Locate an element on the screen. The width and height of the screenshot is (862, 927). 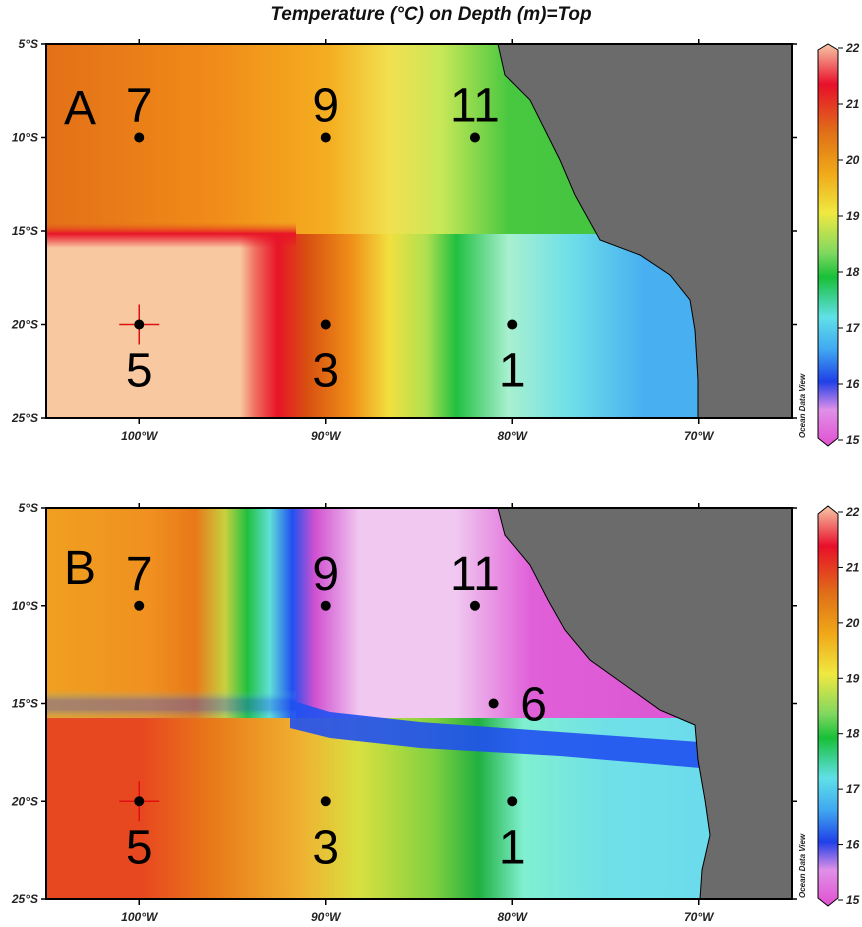
colorbar-ticks: 22 21 20 19 18 17 16 15 22 21 20 19 18 17 16 15 is located at coordinates (849, 474).